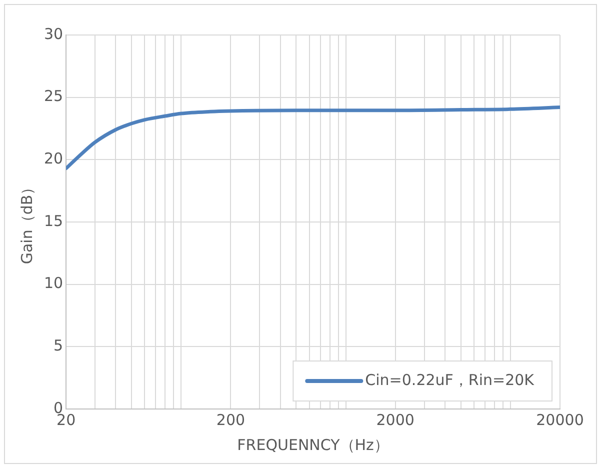 The width and height of the screenshot is (601, 468). I want to click on y-tick-label: 30, so click(54, 33).